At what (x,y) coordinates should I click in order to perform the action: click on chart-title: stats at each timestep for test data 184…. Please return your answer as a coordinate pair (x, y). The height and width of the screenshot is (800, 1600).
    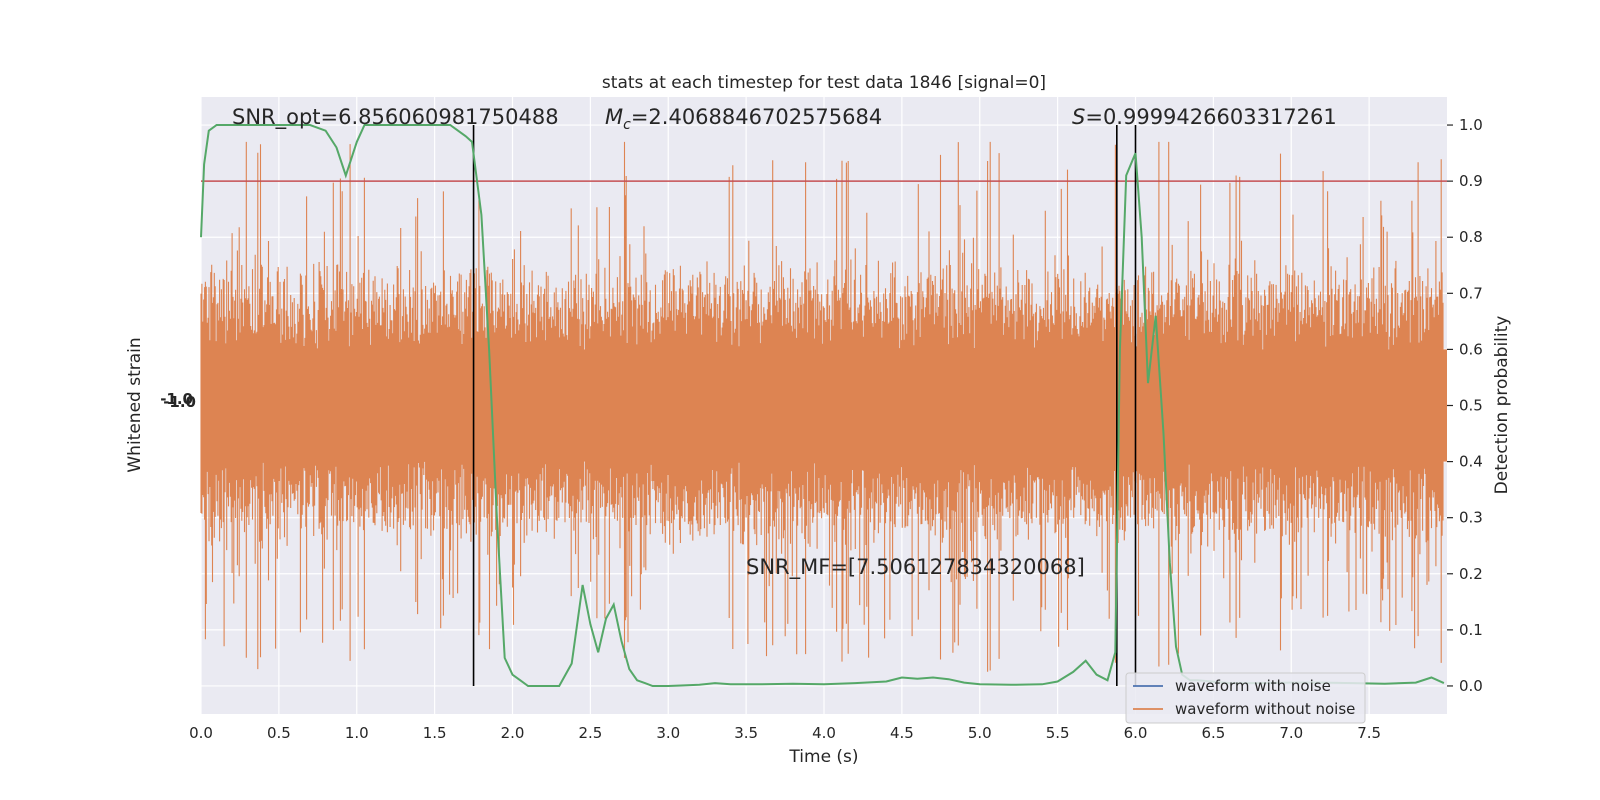
    Looking at the image, I should click on (824, 83).